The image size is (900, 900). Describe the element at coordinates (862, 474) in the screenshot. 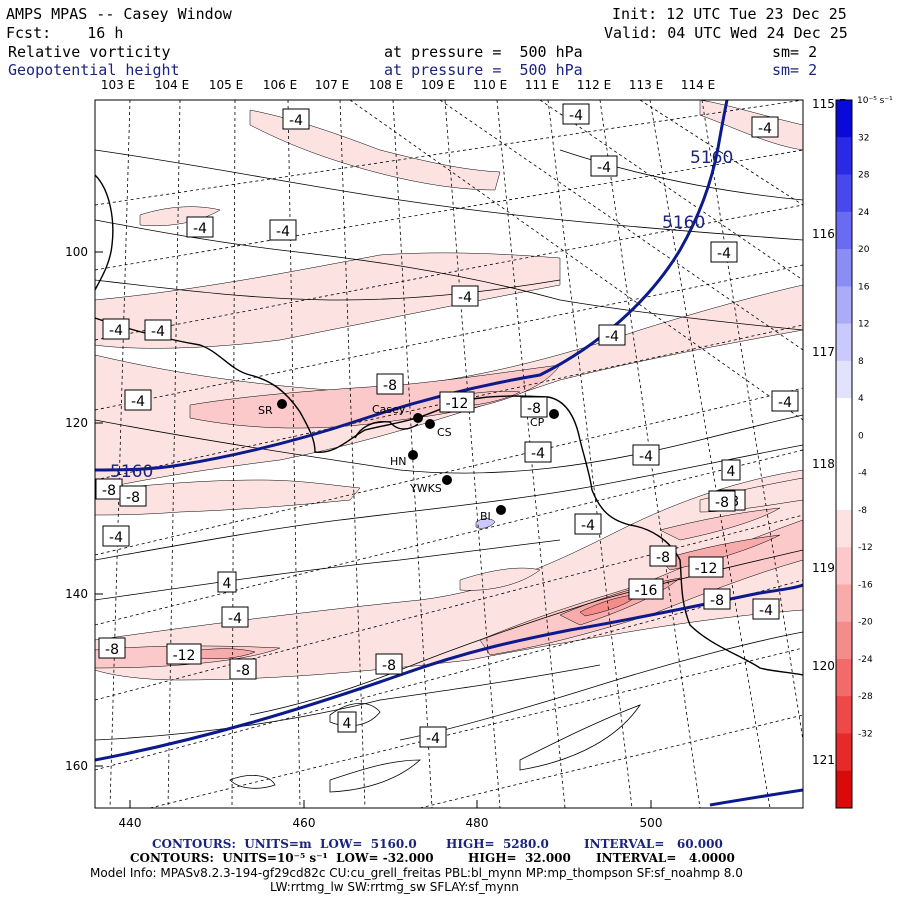

I see `colorbar-tick-label: -4` at that location.